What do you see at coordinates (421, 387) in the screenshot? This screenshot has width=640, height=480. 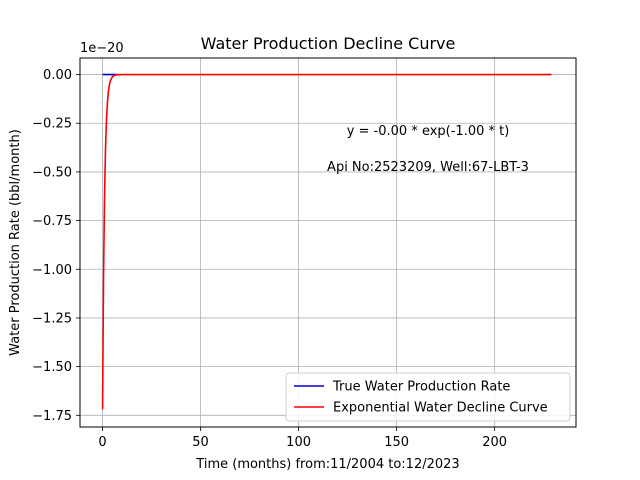 I see `legend-label-true-rate: True Water Production Rate` at bounding box center [421, 387].